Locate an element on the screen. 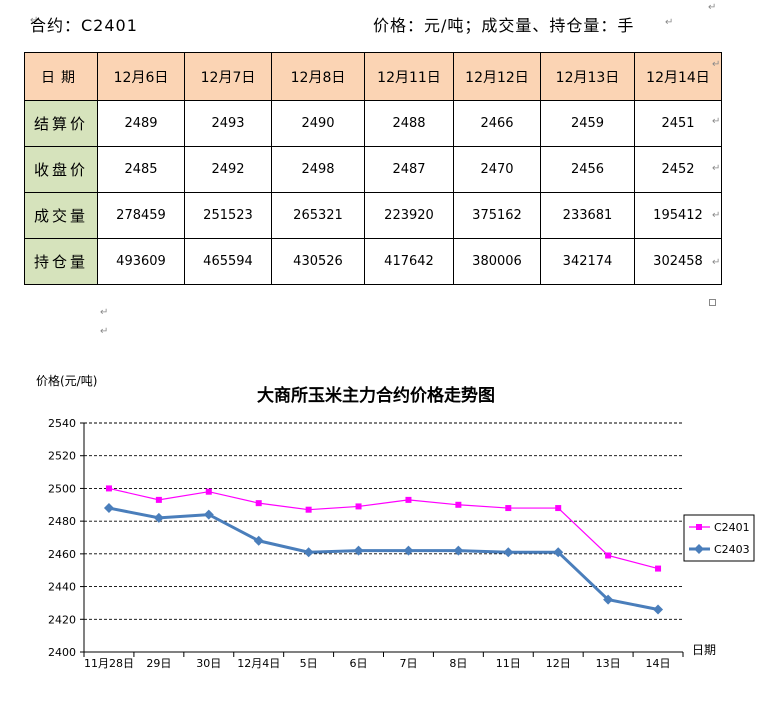 This screenshot has height=702, width=766. table-resize-handle is located at coordinates (712, 302).